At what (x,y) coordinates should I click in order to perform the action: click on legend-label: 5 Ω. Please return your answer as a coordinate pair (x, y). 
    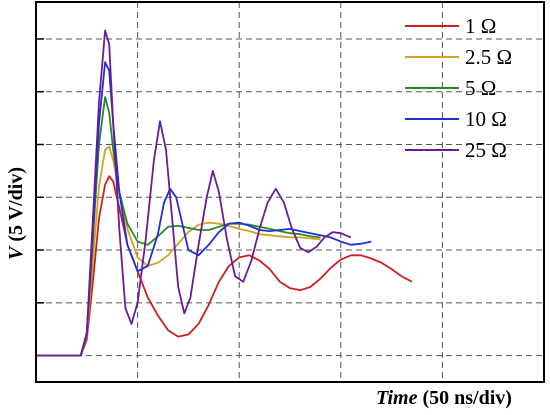
    Looking at the image, I should click on (480, 88).